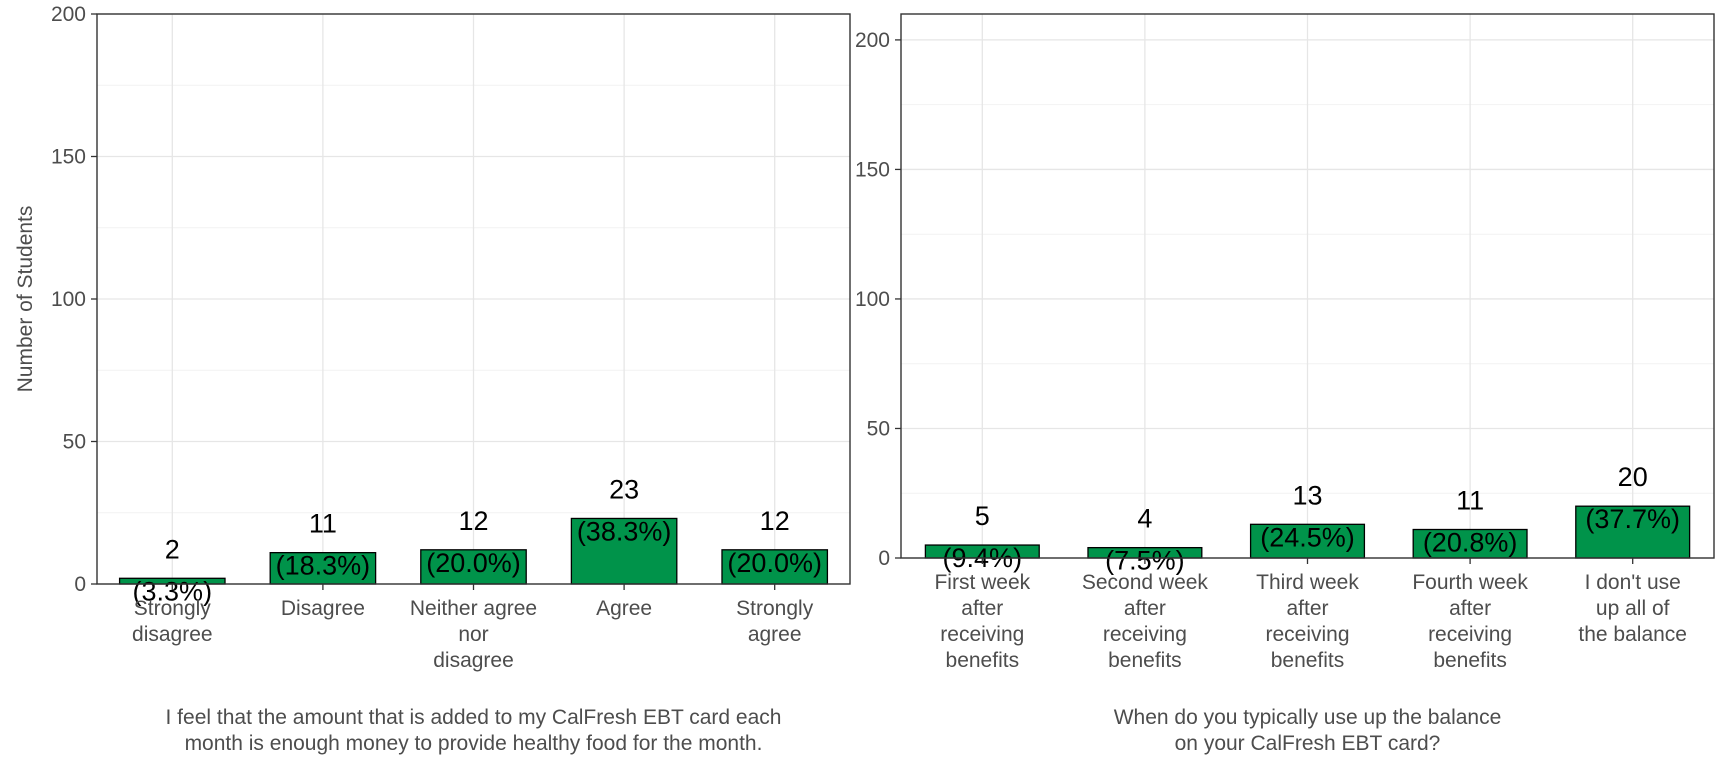 Image resolution: width=1728 pixels, height=773 pixels. I want to click on data-label-percent: (18.3%), so click(323, 566).